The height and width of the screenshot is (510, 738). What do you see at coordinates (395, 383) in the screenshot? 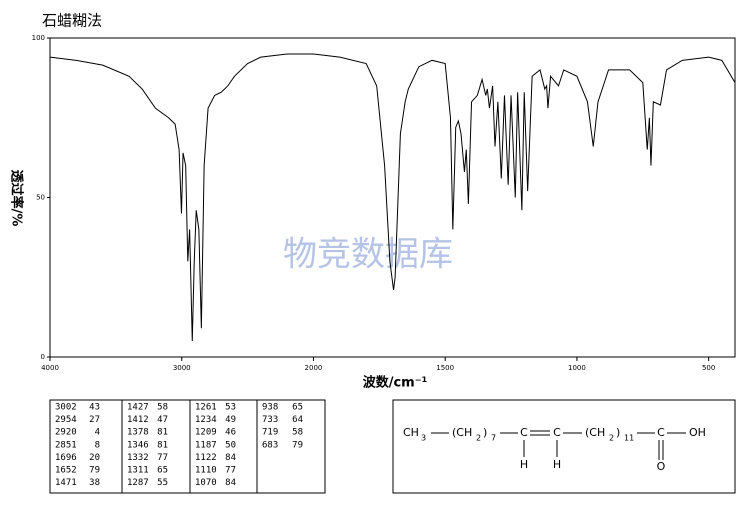
I see `x-axis-label: 波数/cm⁻¹` at bounding box center [395, 383].